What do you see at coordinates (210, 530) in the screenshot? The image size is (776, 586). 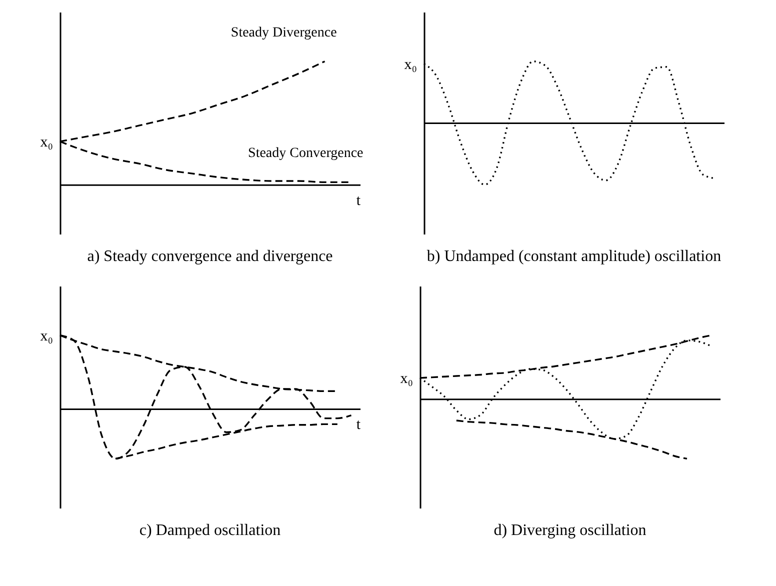 I see `text: c) Damped oscillation` at bounding box center [210, 530].